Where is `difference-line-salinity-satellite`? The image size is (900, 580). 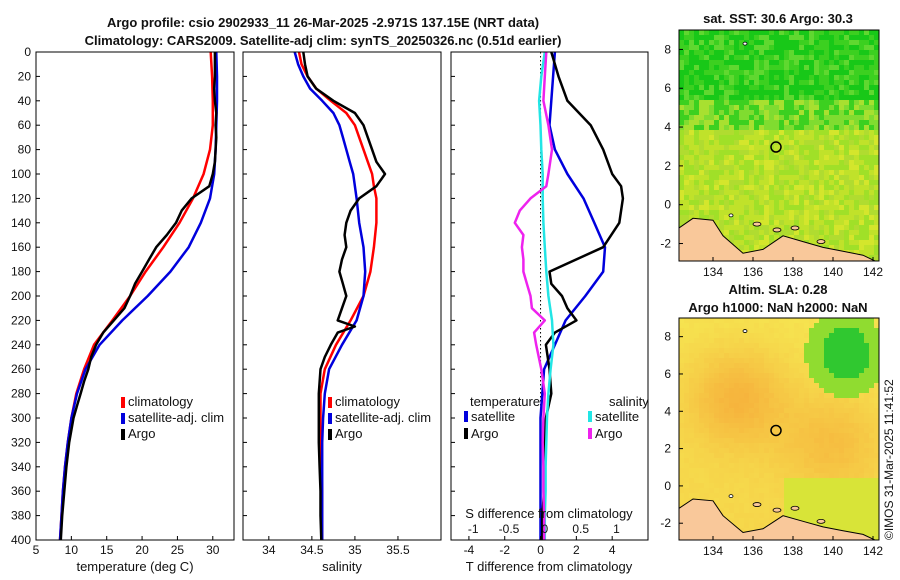 difference-line-salinity-satellite is located at coordinates (546, 296).